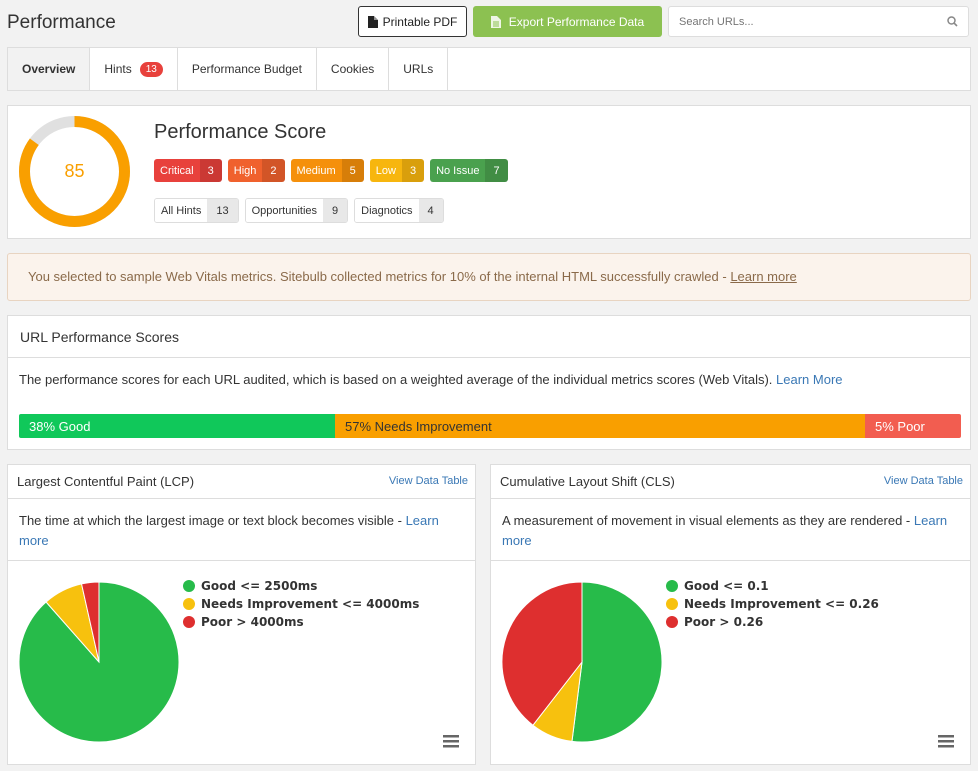 The height and width of the screenshot is (771, 978). I want to click on sev-count: 5, so click(352, 170).